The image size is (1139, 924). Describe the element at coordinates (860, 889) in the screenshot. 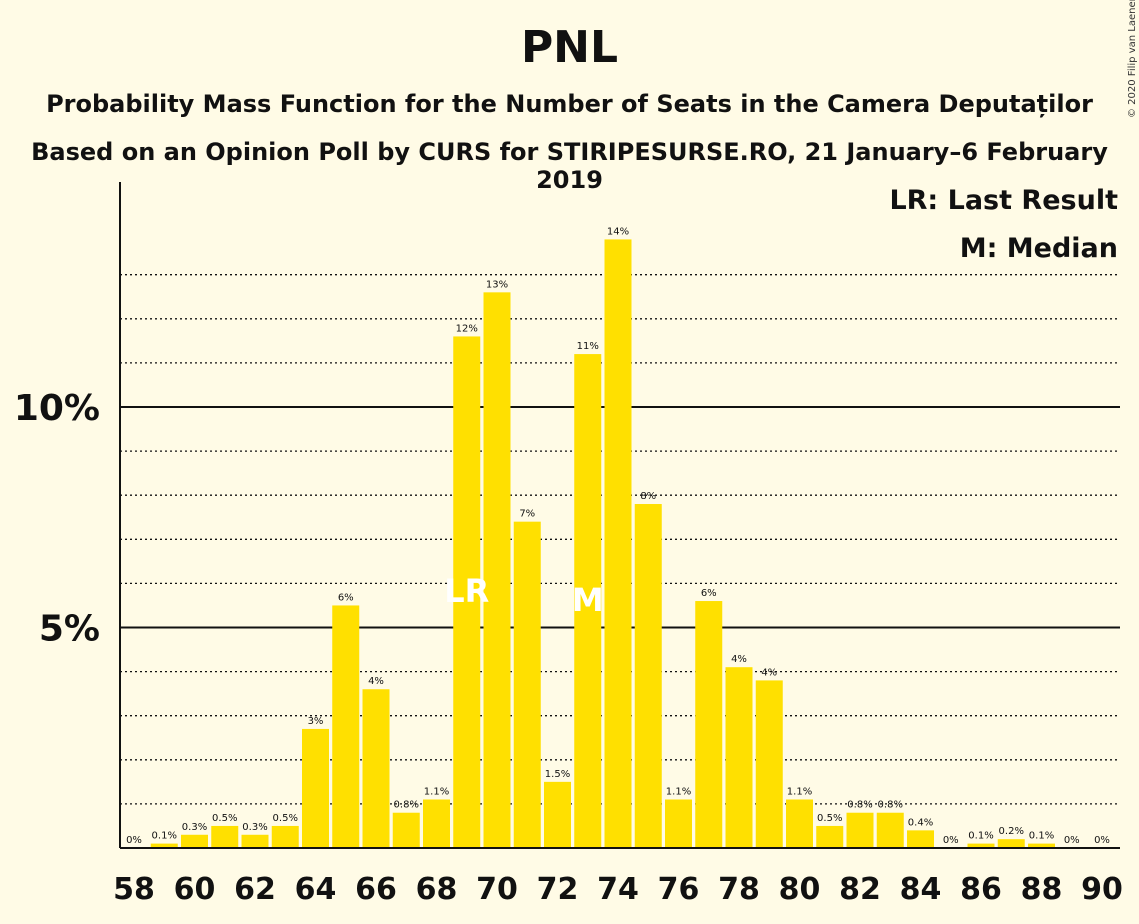

I see `x-tick-label: 82` at that location.